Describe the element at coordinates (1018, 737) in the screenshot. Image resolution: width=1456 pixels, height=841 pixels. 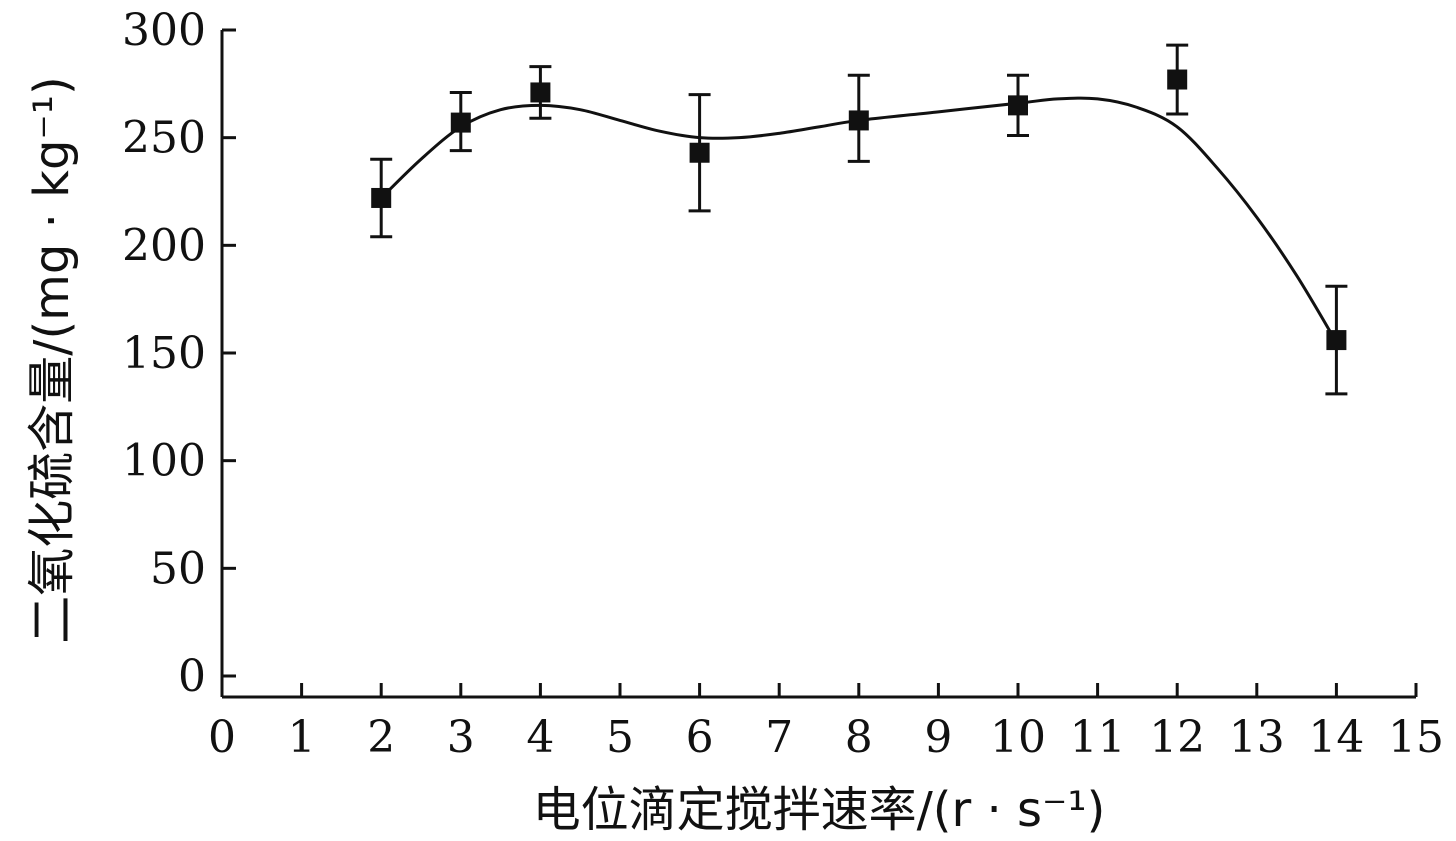
I see `x-tick-label: 10` at that location.